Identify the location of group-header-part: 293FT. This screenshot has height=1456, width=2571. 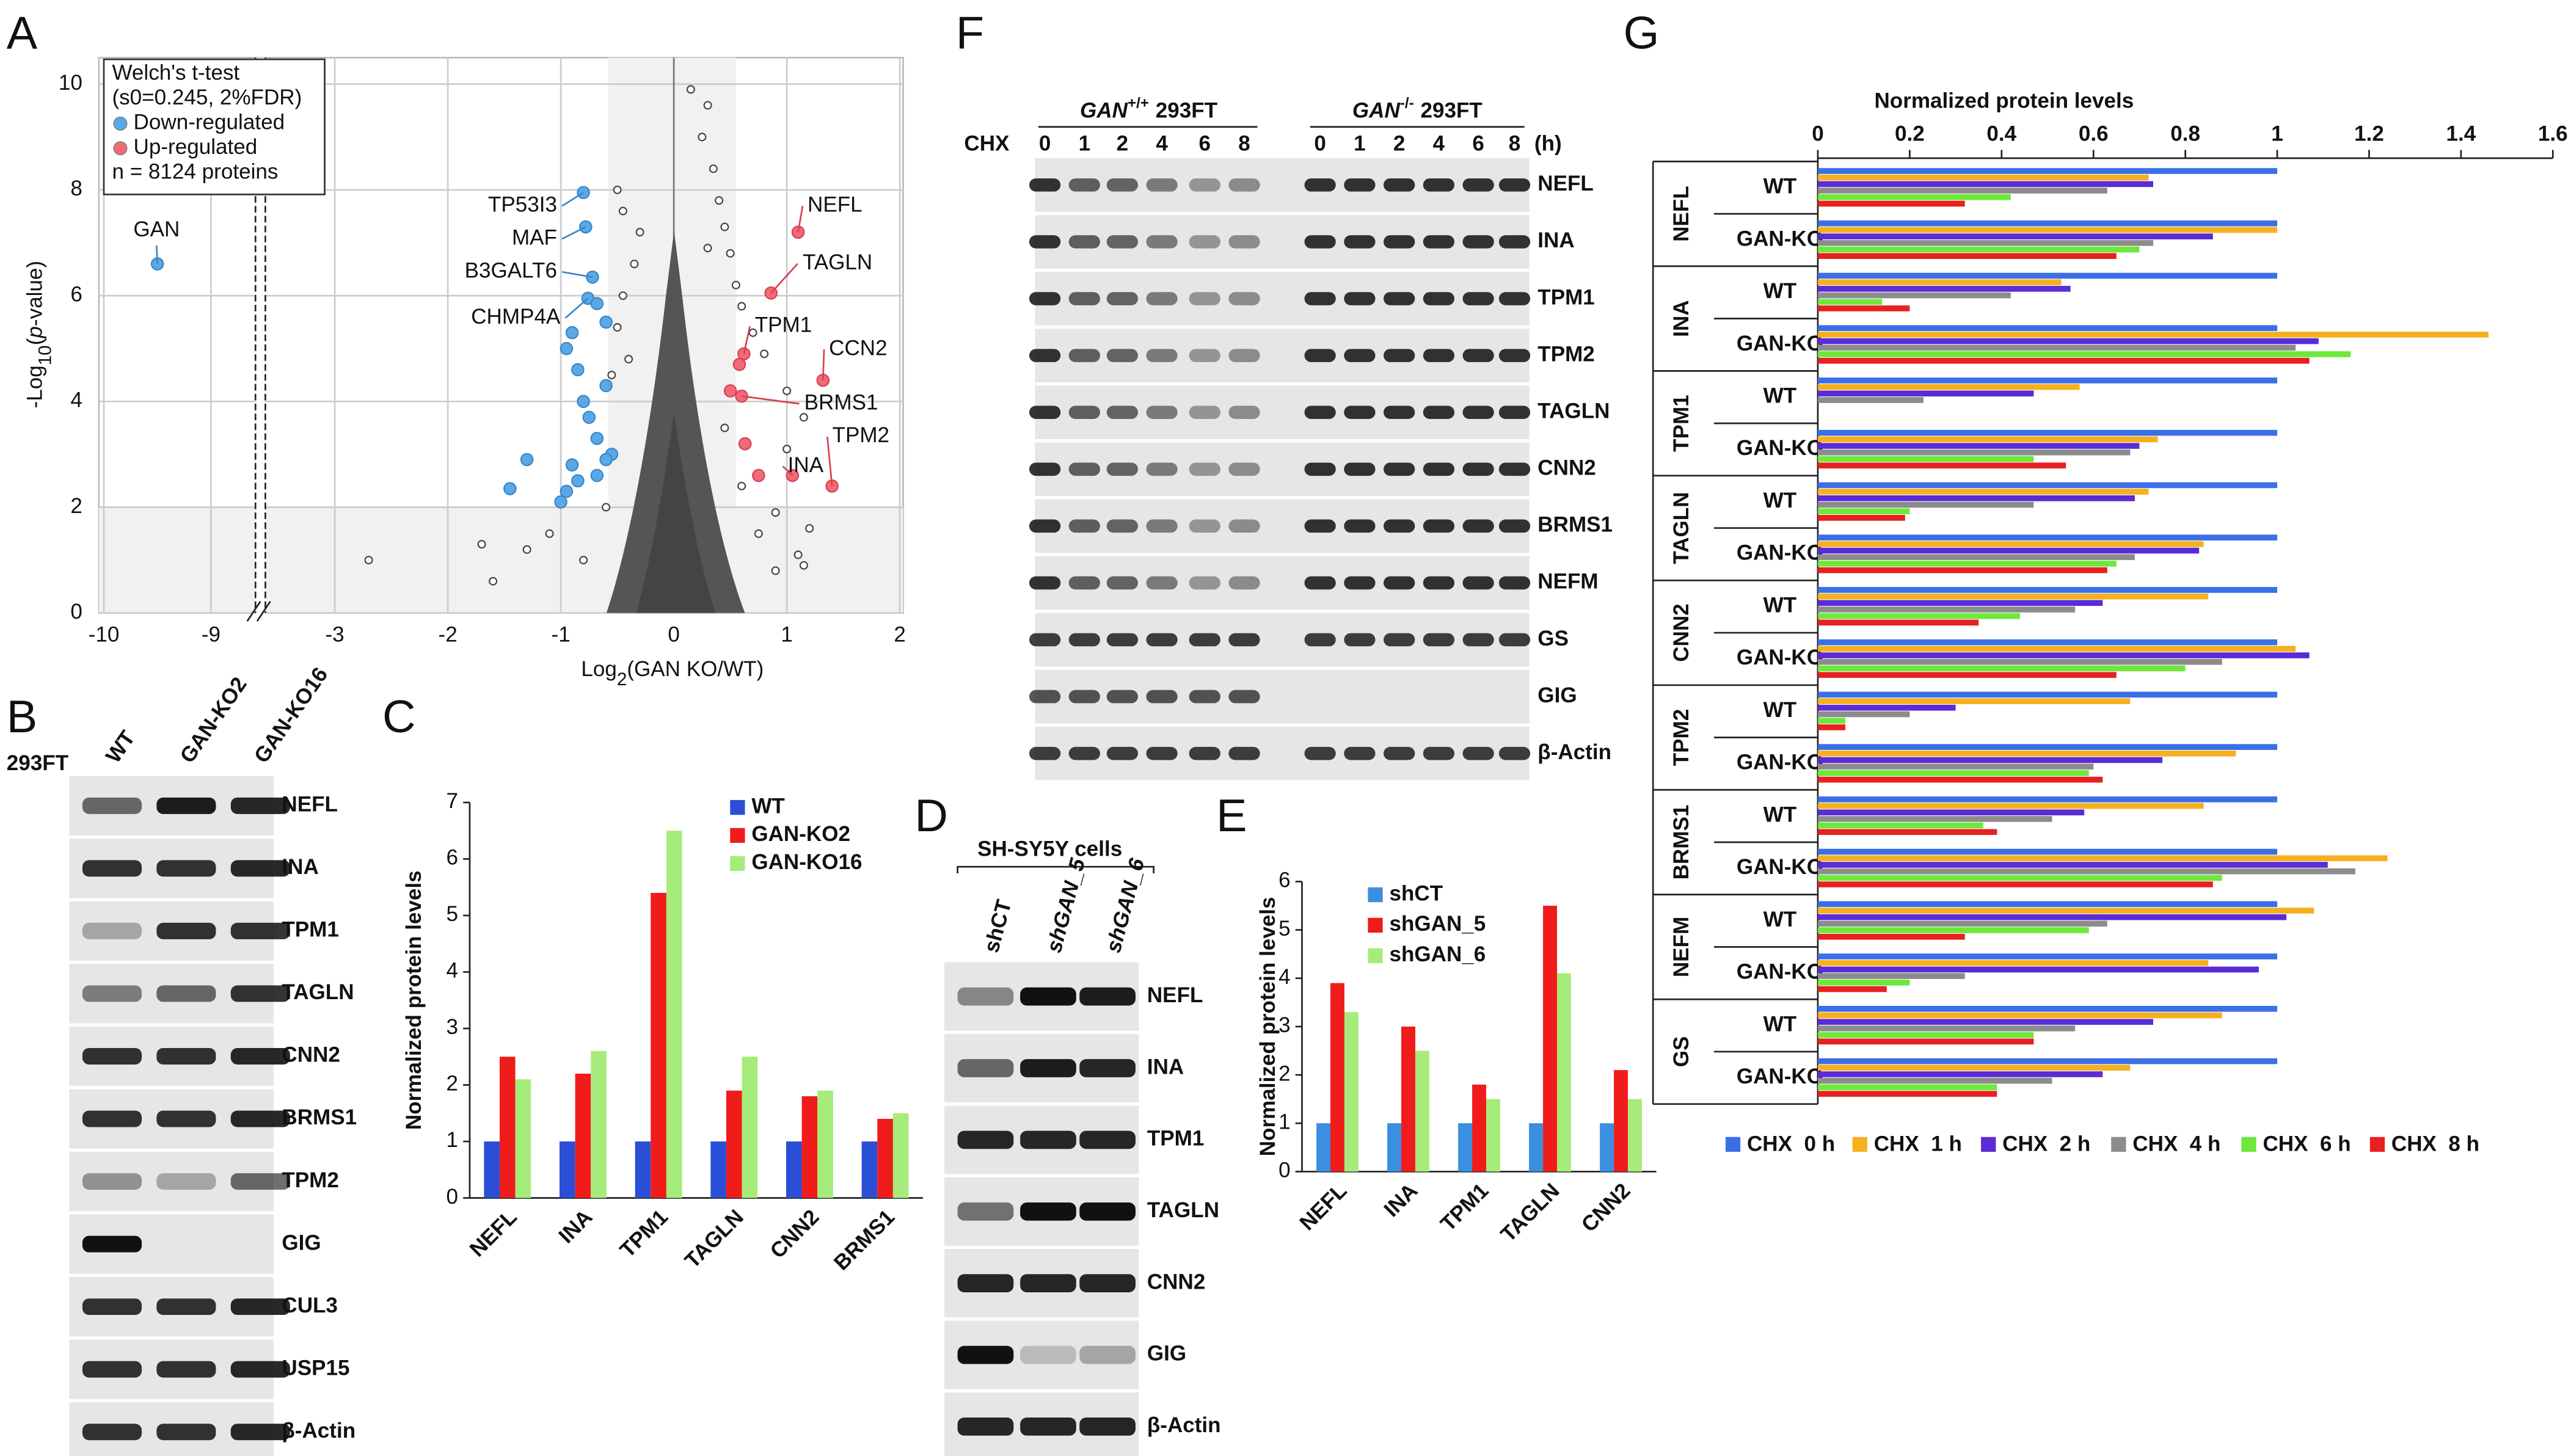
(1187, 111).